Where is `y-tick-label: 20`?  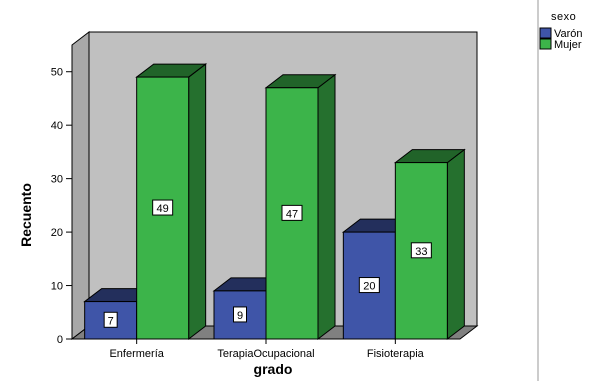
y-tick-label: 20 is located at coordinates (57, 233).